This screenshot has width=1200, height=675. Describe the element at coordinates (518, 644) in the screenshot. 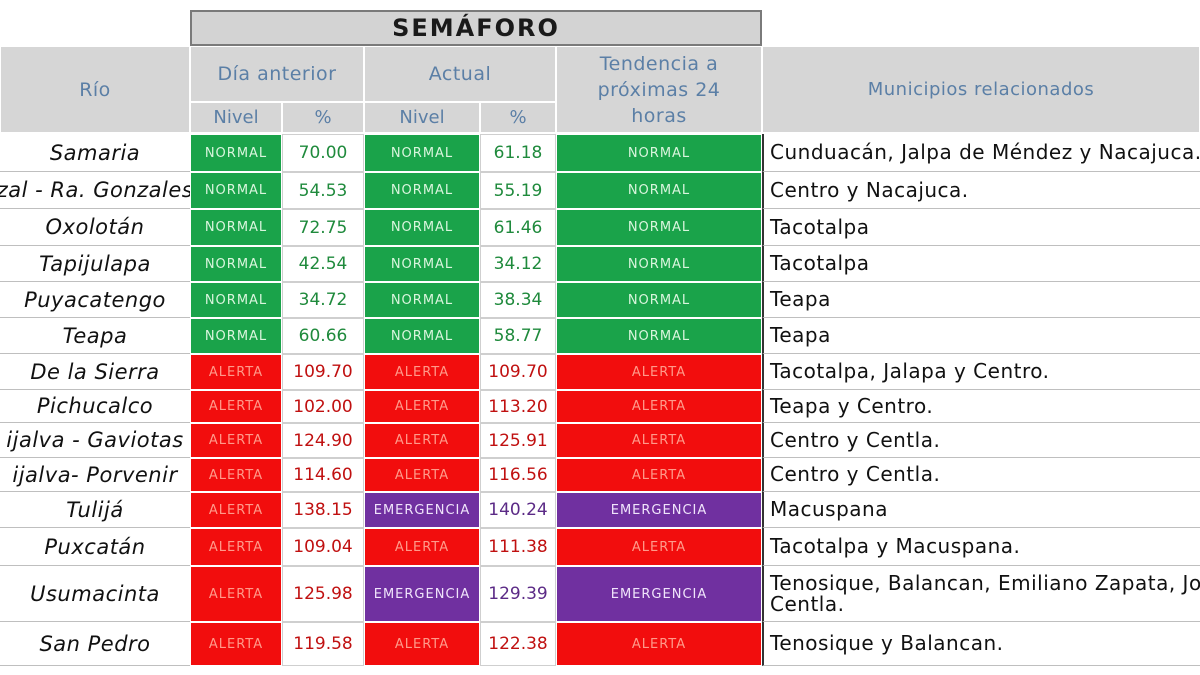

I see `curr-pct-value: 122.38` at that location.